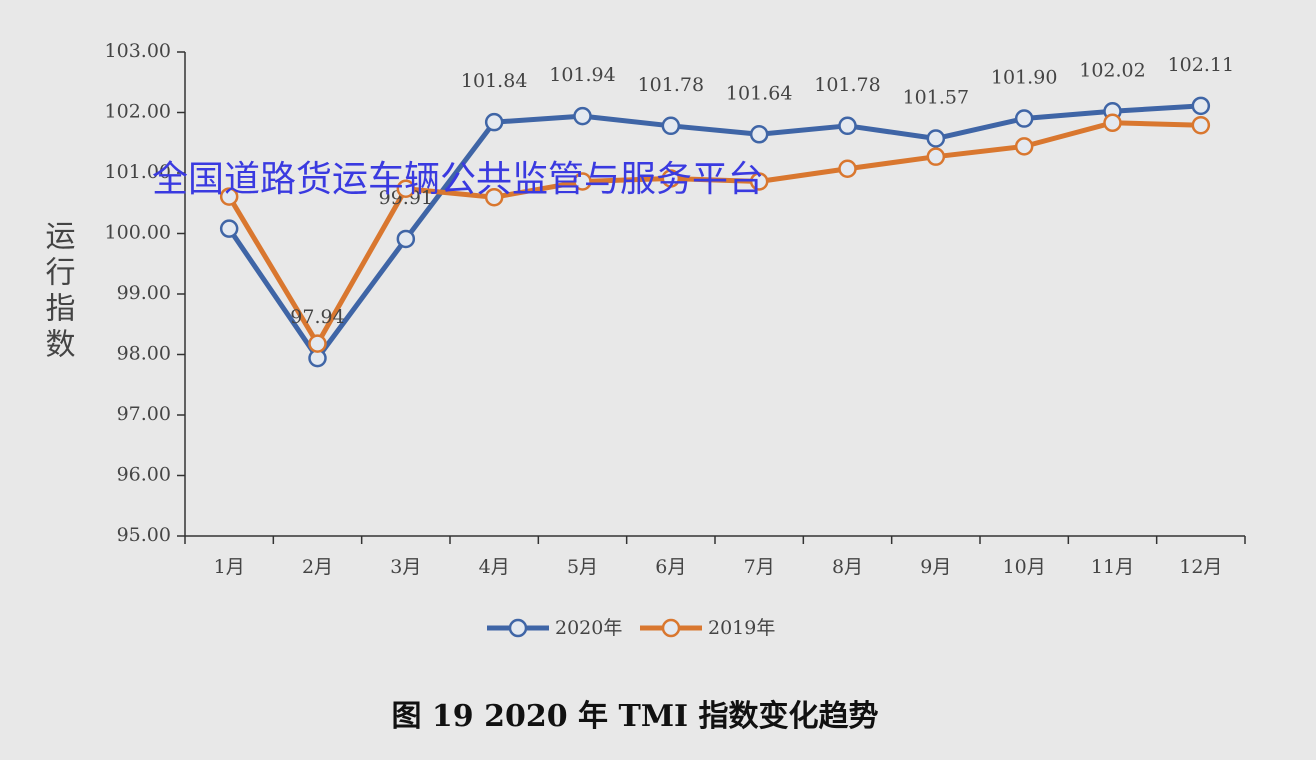  Describe the element at coordinates (1112, 567) in the screenshot. I see `x-tick-label: 11月` at that location.